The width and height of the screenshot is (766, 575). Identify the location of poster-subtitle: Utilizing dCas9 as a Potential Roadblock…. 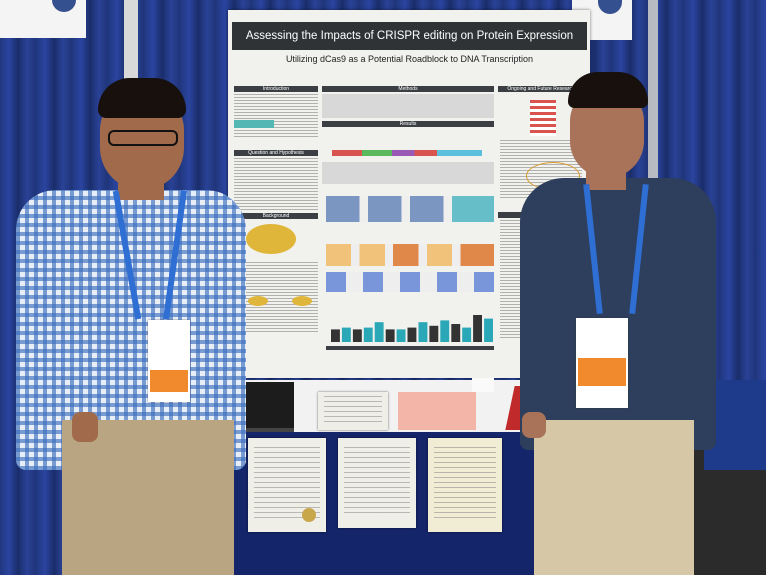
(409, 59).